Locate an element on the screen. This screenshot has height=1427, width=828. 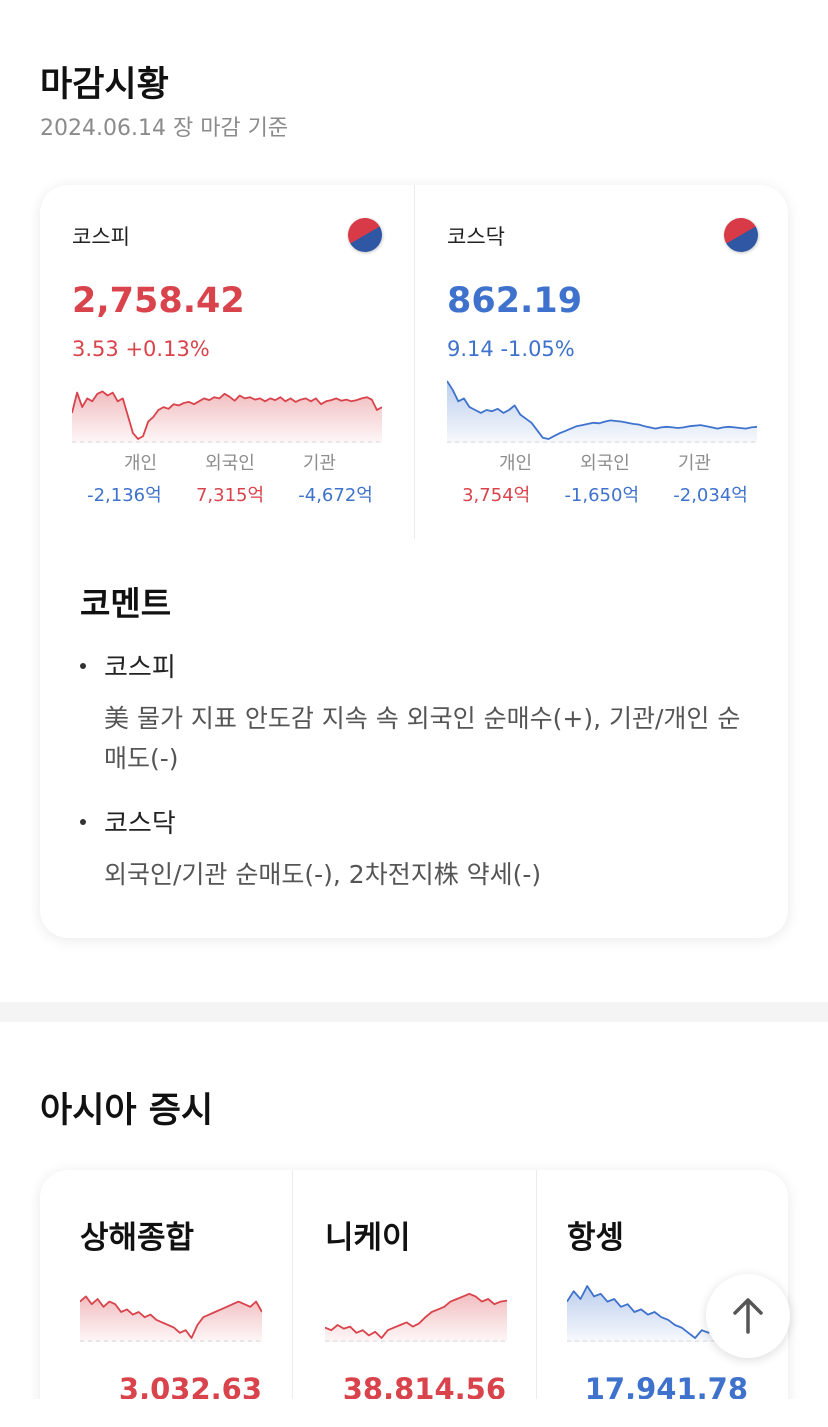
change-percent: -1.05% is located at coordinates (537, 349).